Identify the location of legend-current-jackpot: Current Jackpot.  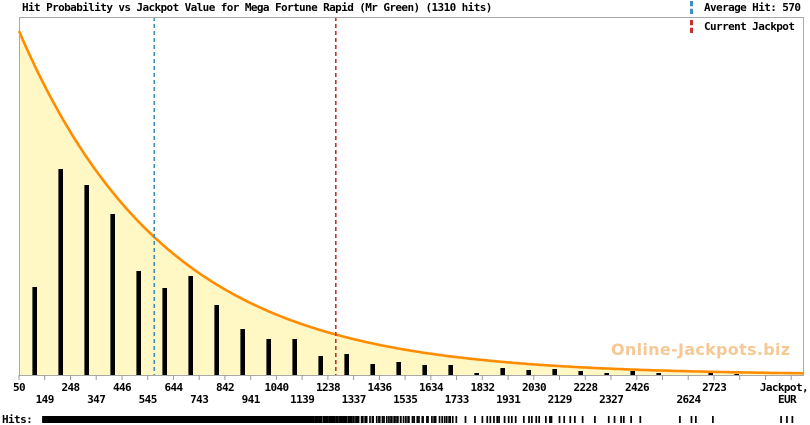
(746, 26).